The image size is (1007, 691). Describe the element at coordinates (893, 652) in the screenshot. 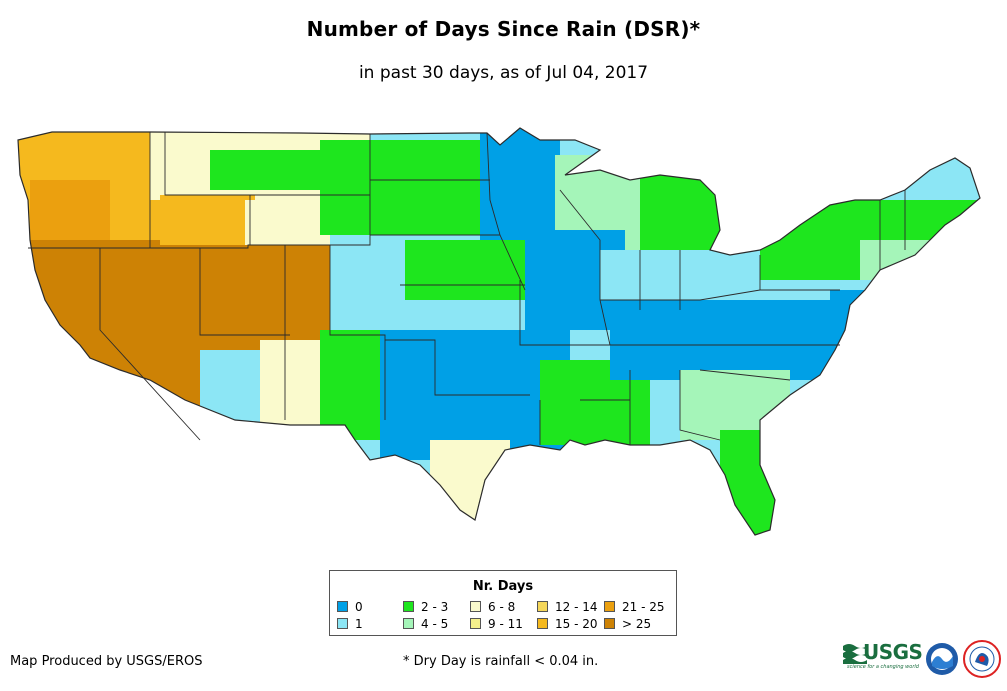

I see `usgs-logo-text: USGS` at that location.